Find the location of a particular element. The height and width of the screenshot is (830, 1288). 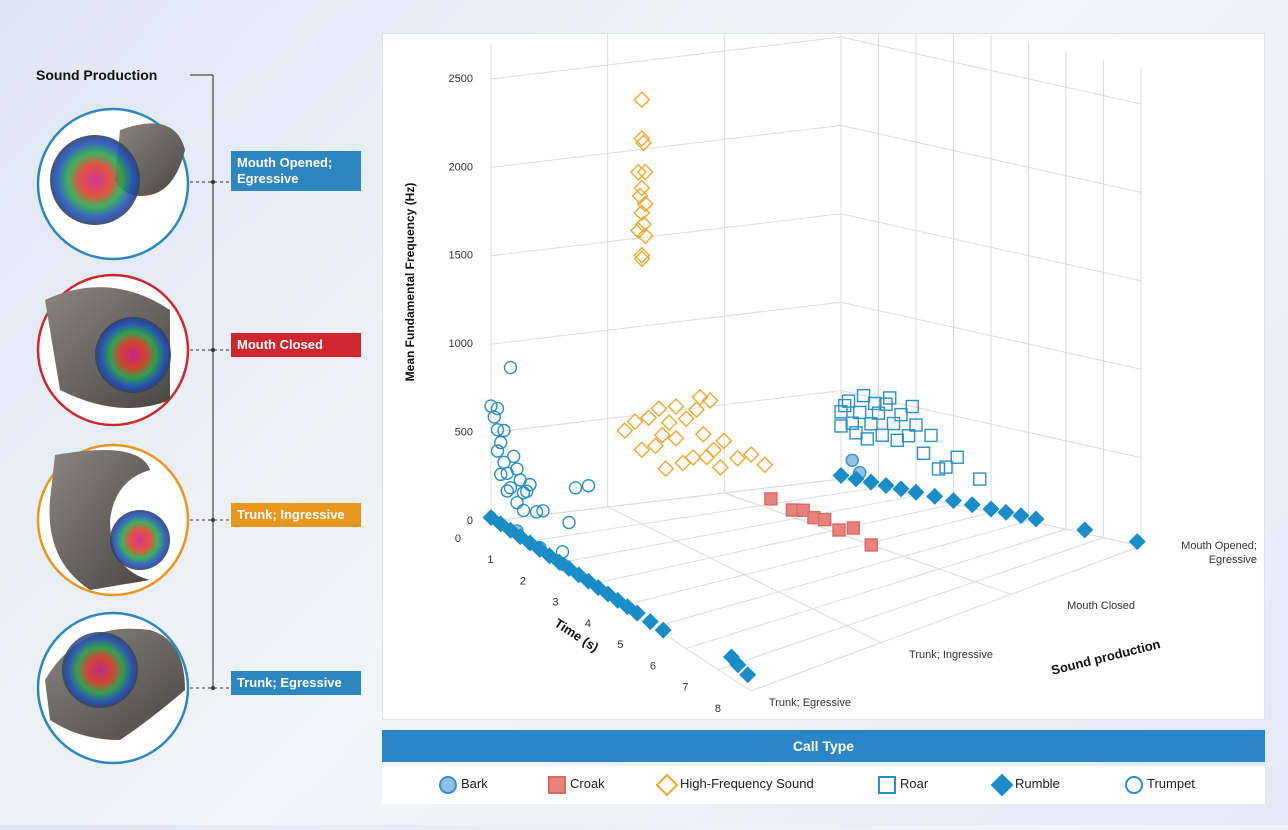

legend-label: Trumpet is located at coordinates (1171, 783).